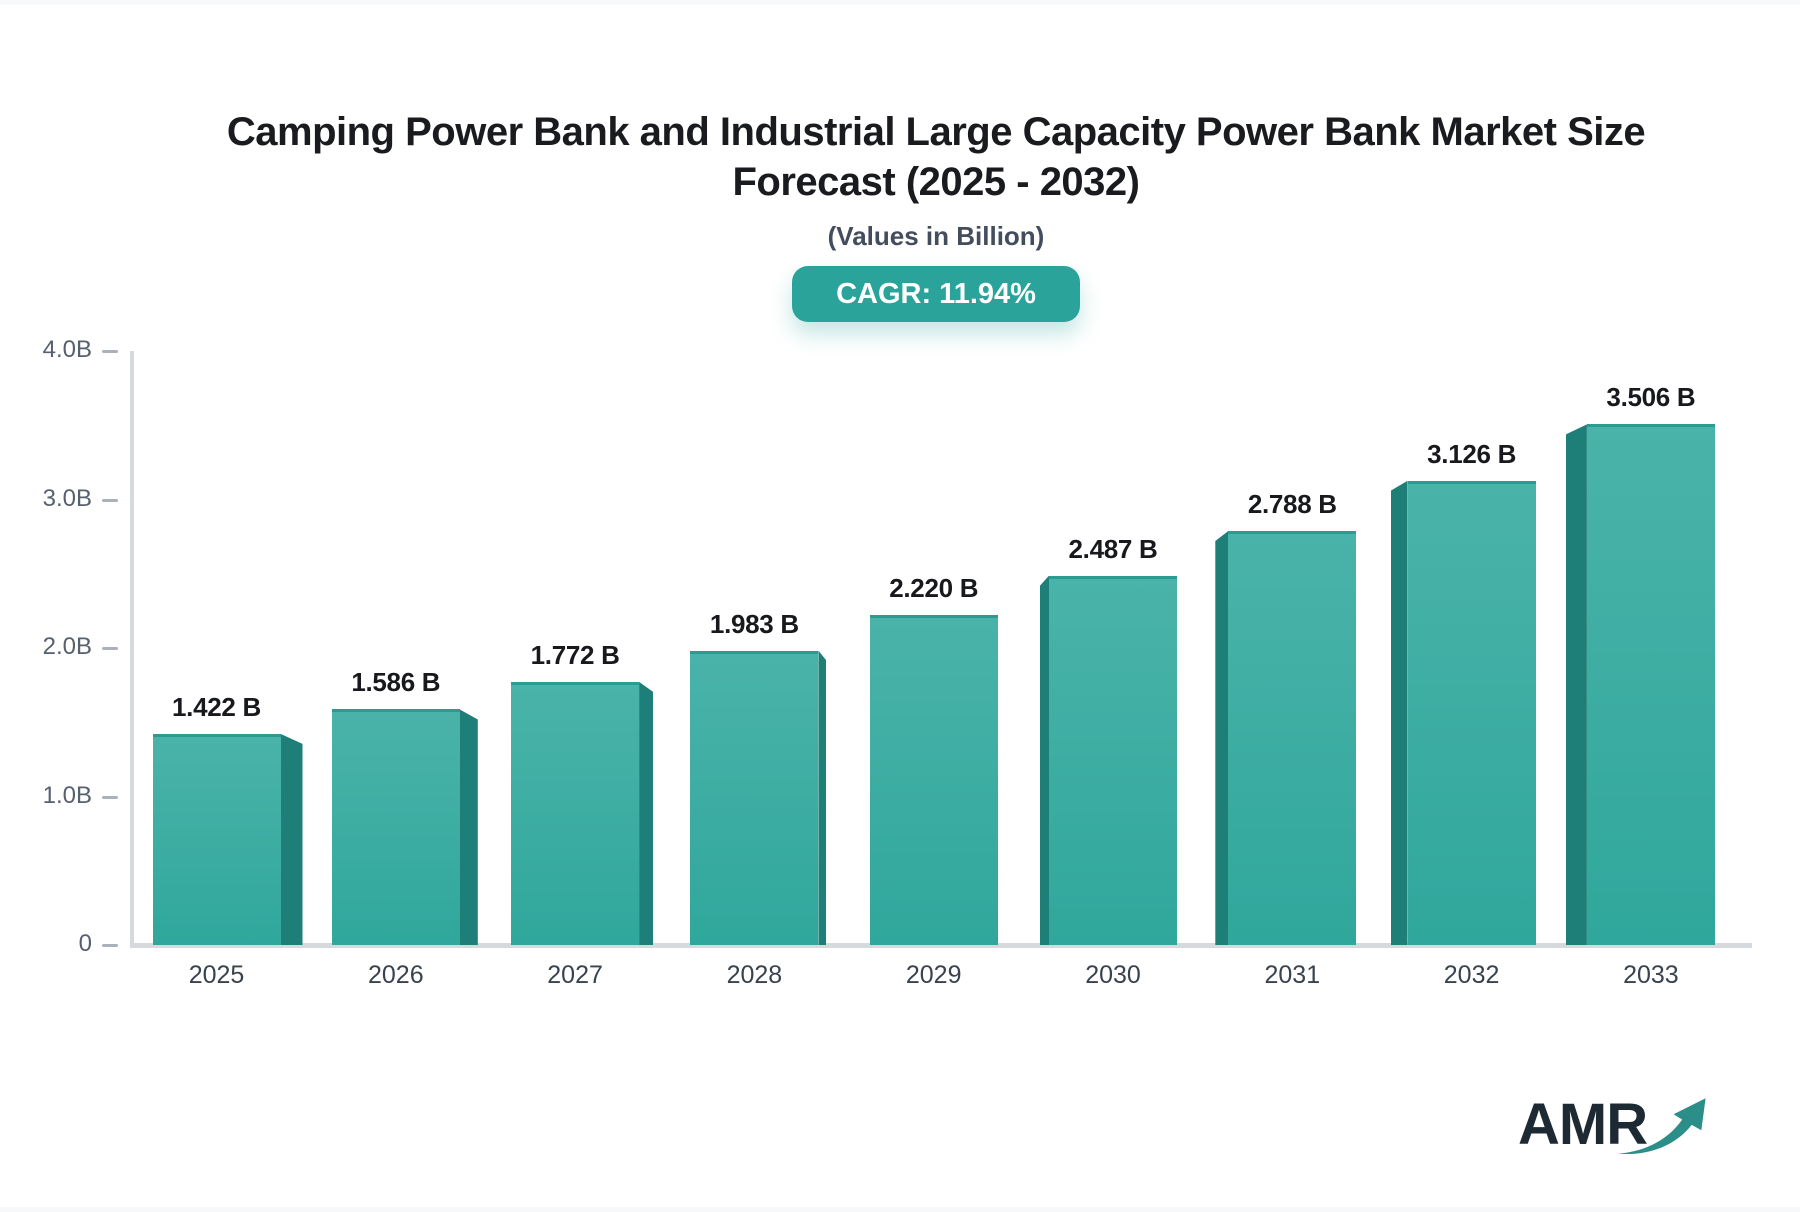  I want to click on x-axis-label-2025: 2025, so click(216, 975).